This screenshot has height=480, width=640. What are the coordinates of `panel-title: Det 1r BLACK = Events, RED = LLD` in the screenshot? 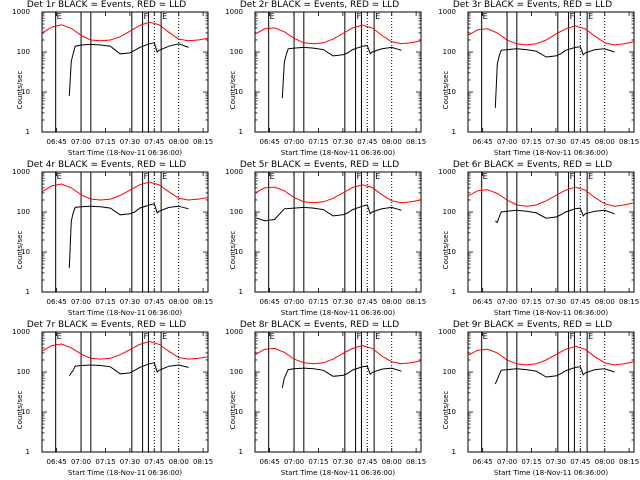 It's located at (106, 5).